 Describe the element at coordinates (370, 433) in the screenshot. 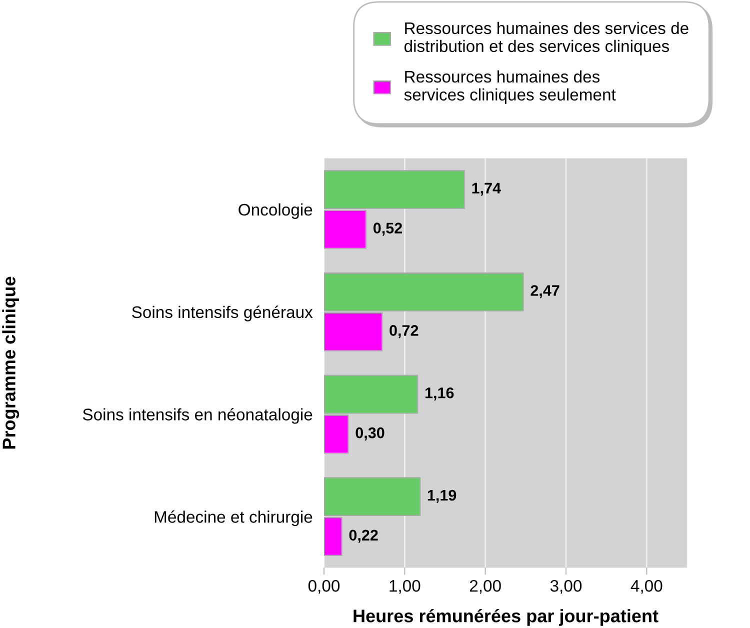

I see `data-label: 0,30` at that location.